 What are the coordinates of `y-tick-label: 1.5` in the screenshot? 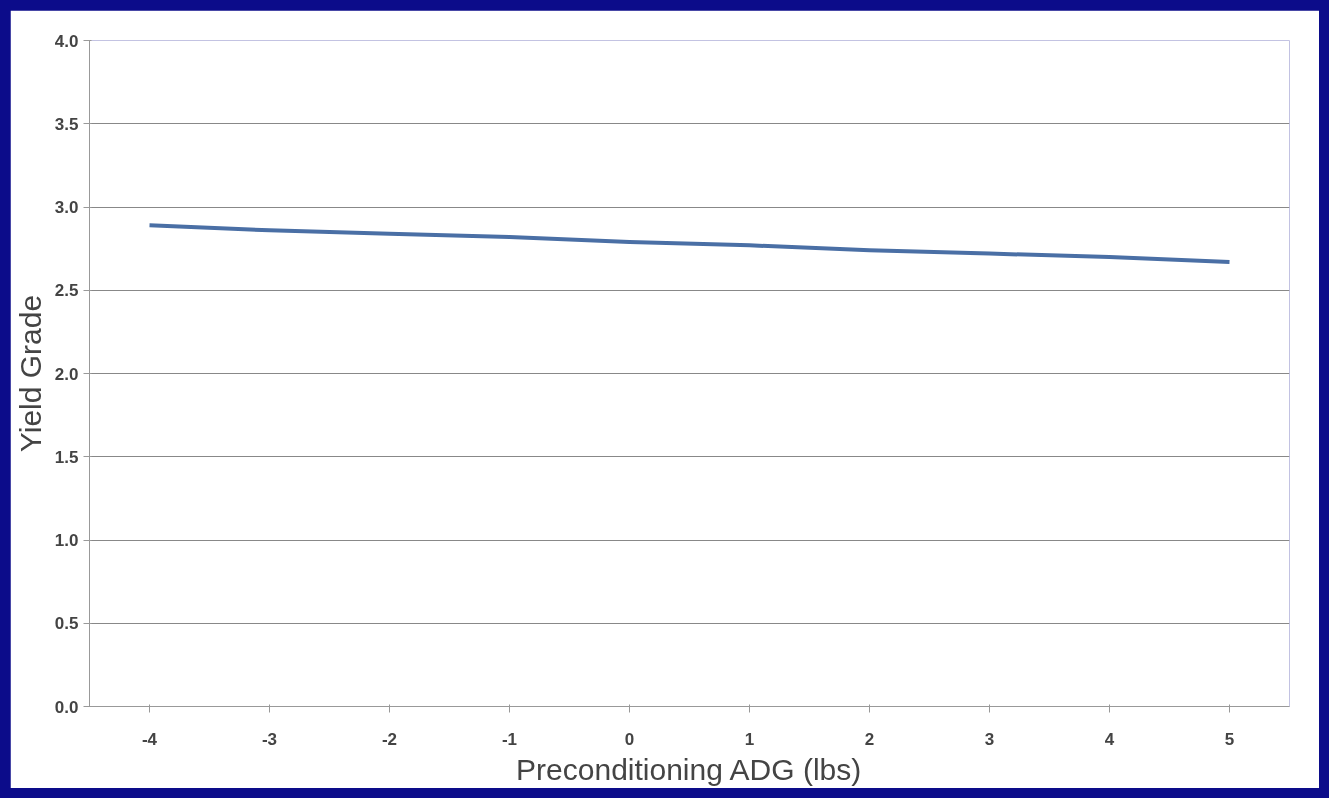 It's located at (66, 457).